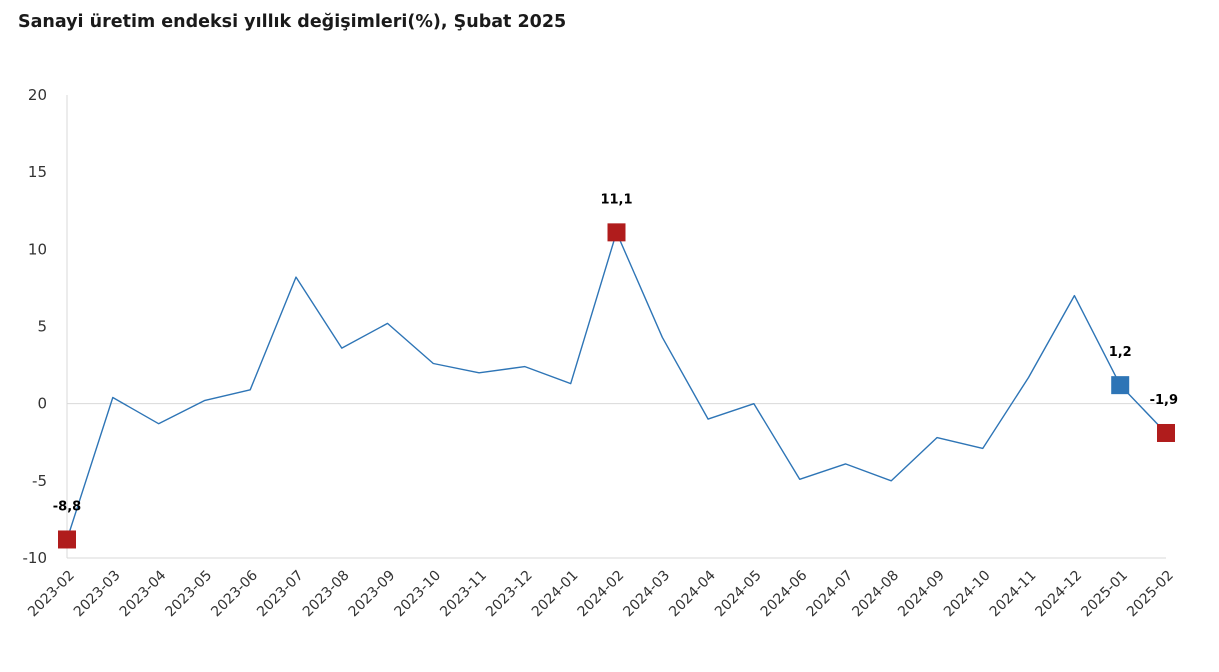  What do you see at coordinates (555, 594) in the screenshot?
I see `x-tick-label: 2024-01` at bounding box center [555, 594].